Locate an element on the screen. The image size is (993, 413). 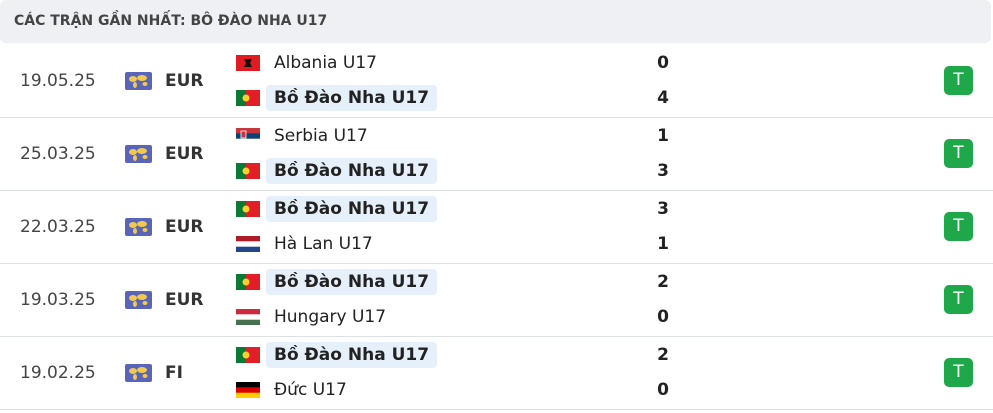
team-name: Hungary U17 is located at coordinates (330, 317).